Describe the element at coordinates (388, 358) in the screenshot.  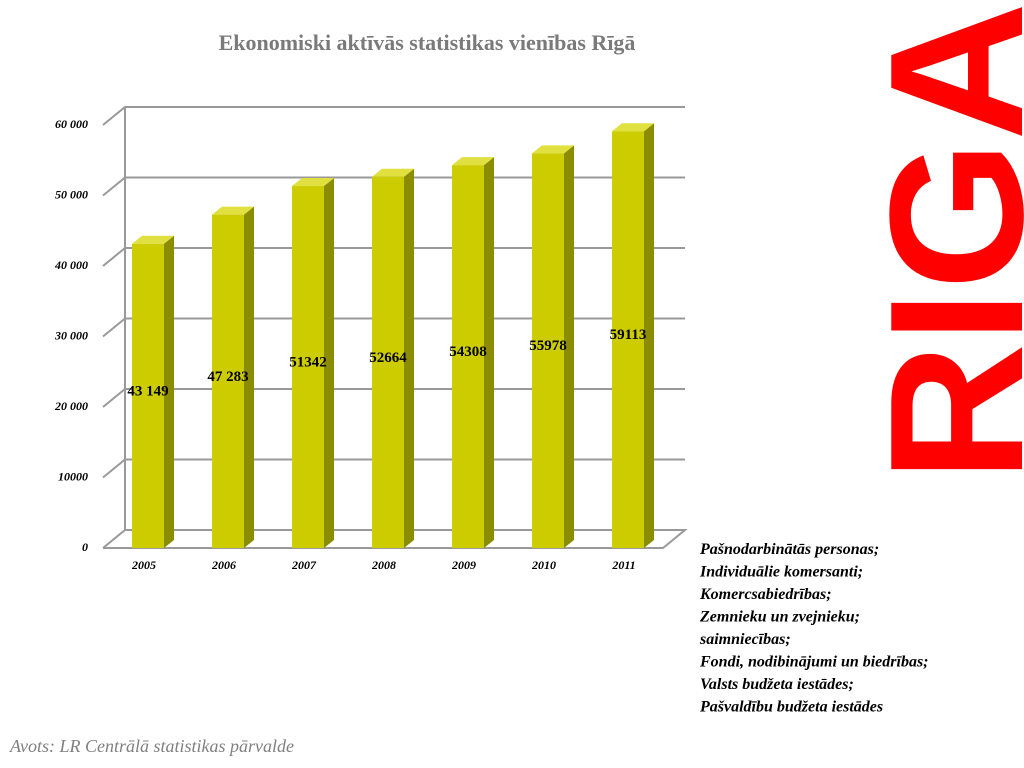
I see `value-label: 52664` at that location.